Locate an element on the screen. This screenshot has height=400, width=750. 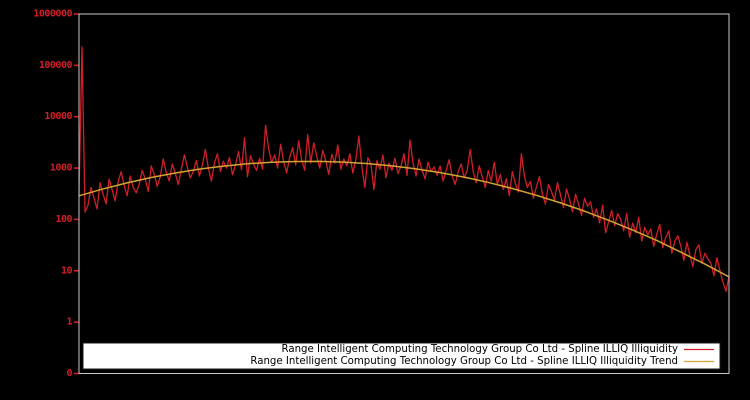
y-axis-tick-label: 1 is located at coordinates (69, 322).